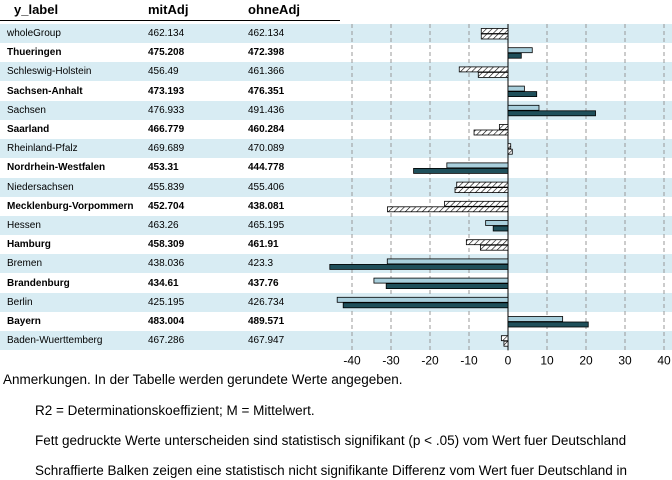  What do you see at coordinates (266, 321) in the screenshot?
I see `row-ohneadj-value: 489.571` at bounding box center [266, 321].